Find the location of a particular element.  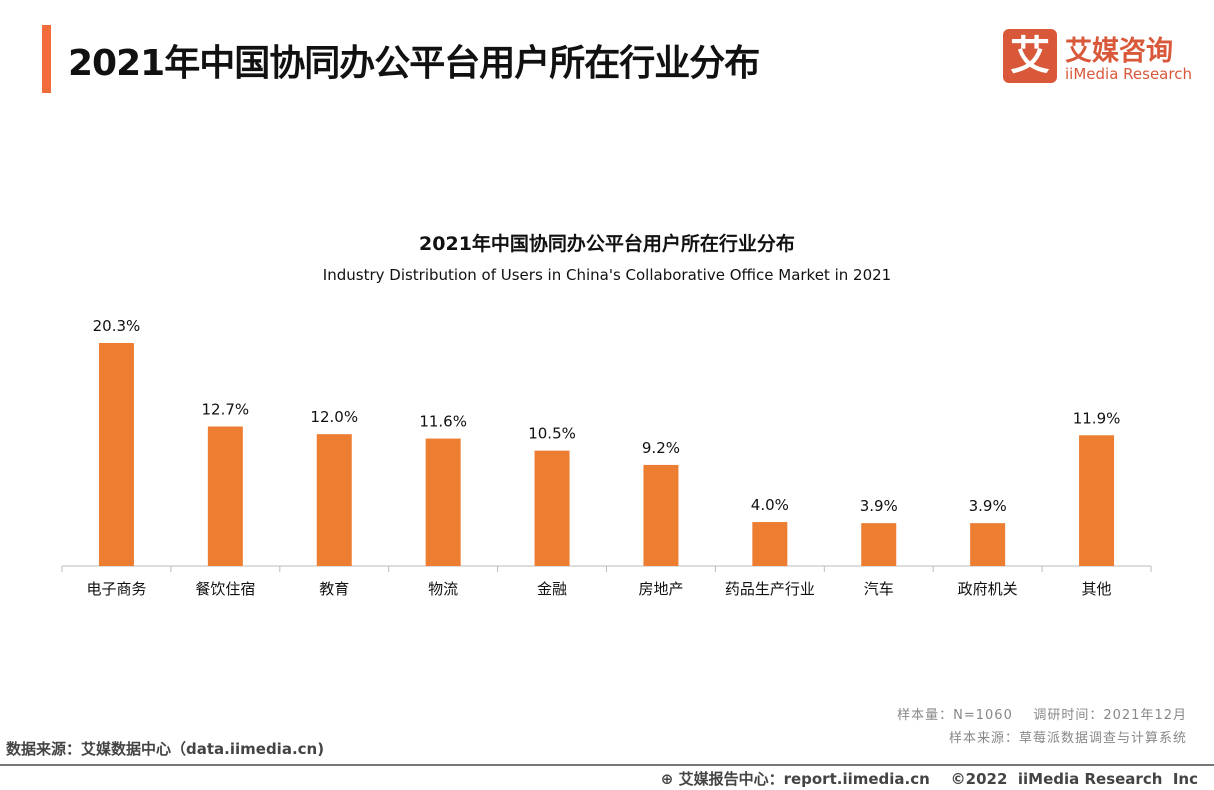

logo-cn: 艾媒咨询 is located at coordinates (1119, 51).